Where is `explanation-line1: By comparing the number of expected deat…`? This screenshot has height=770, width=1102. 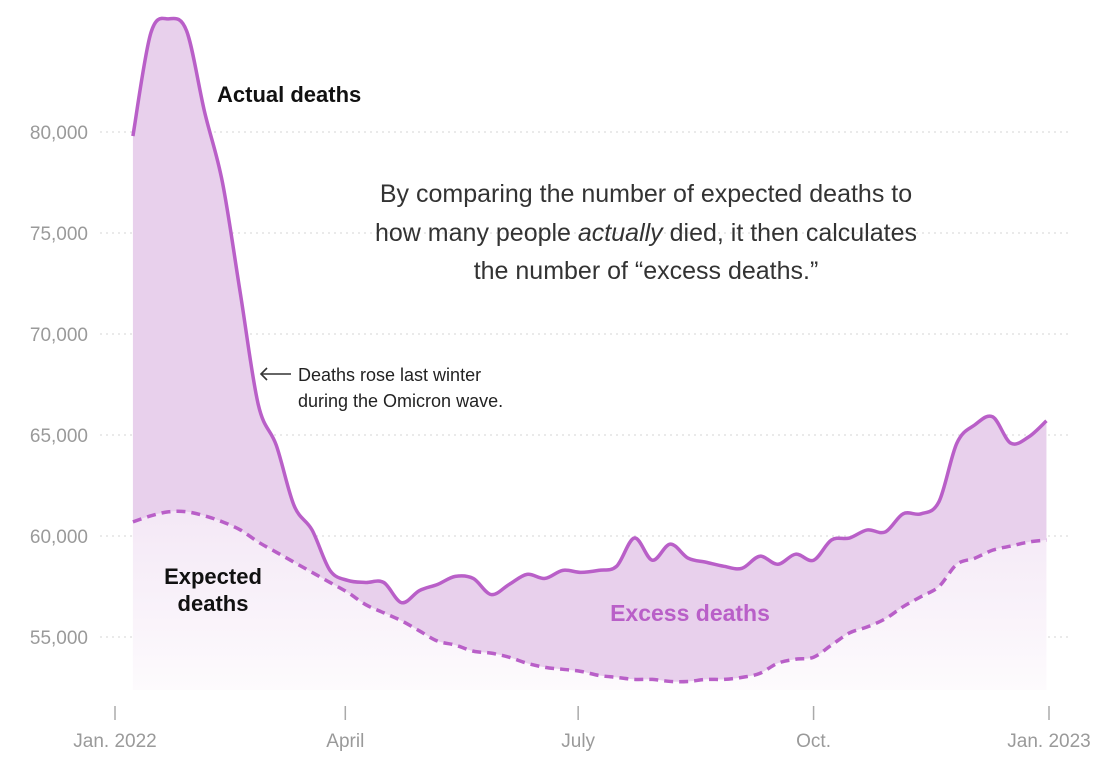
explanation-line1: By comparing the number of expected deat… is located at coordinates (646, 194).